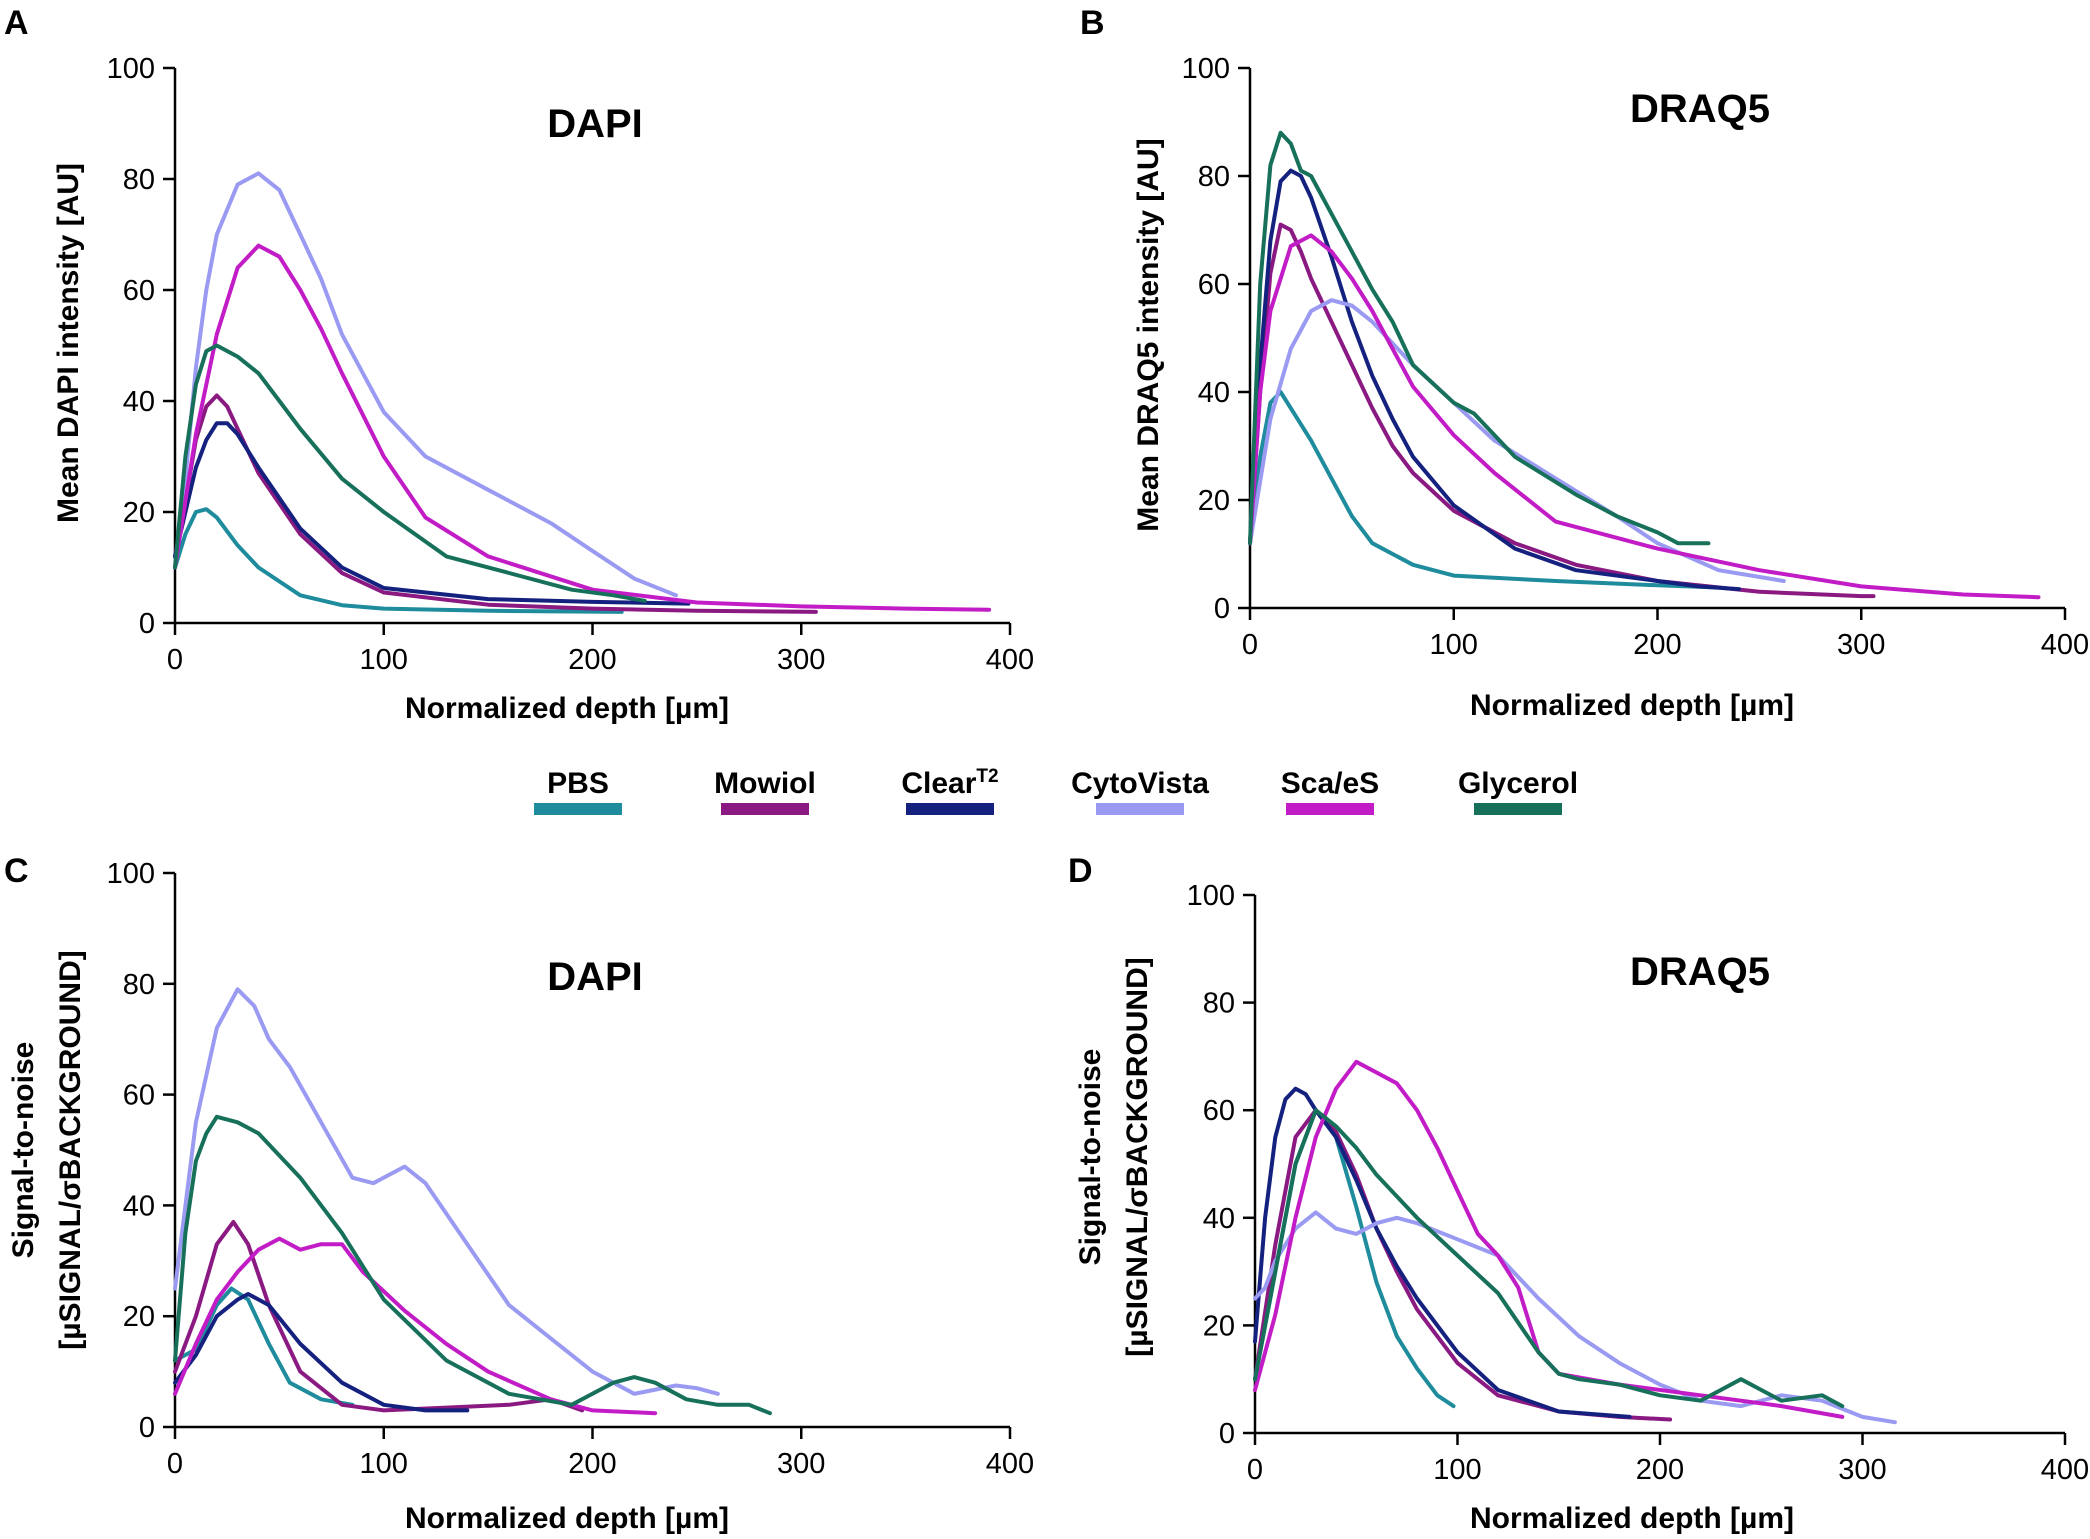  I want to click on panel-a-y-tick-label: 20, so click(139, 513).